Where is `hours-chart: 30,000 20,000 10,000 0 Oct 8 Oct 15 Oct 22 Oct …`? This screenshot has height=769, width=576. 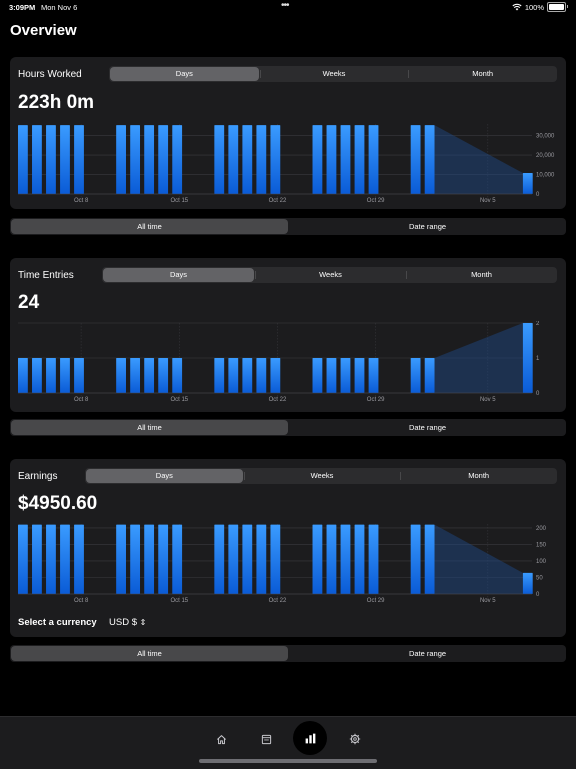 hours-chart: 30,000 20,000 10,000 0 Oct 8 Oct 15 Oct 22 Oct … is located at coordinates (286, 164).